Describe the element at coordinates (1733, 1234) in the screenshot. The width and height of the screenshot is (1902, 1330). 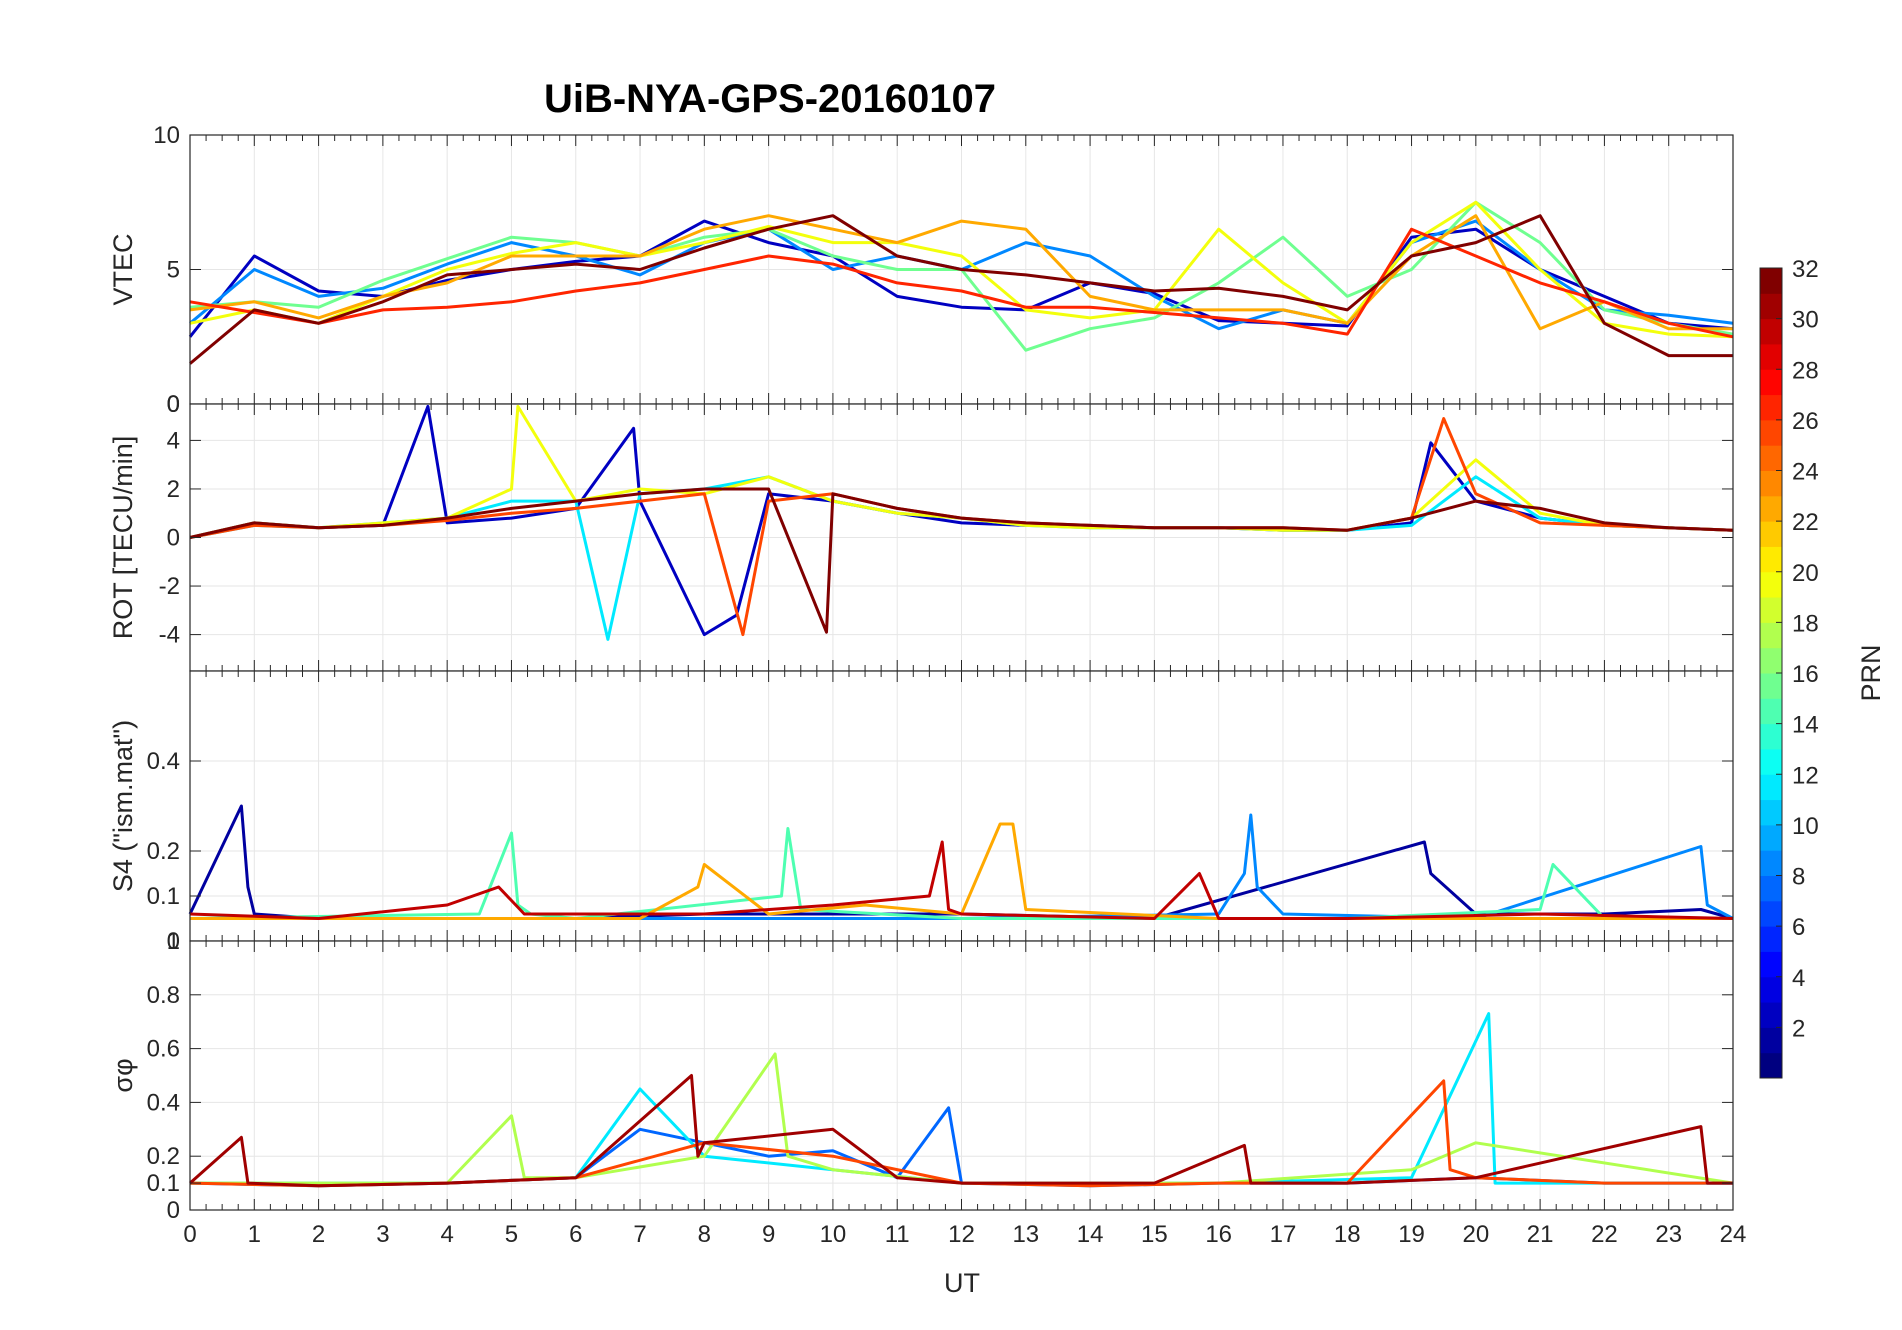
I see `x-tick-label: 24` at that location.